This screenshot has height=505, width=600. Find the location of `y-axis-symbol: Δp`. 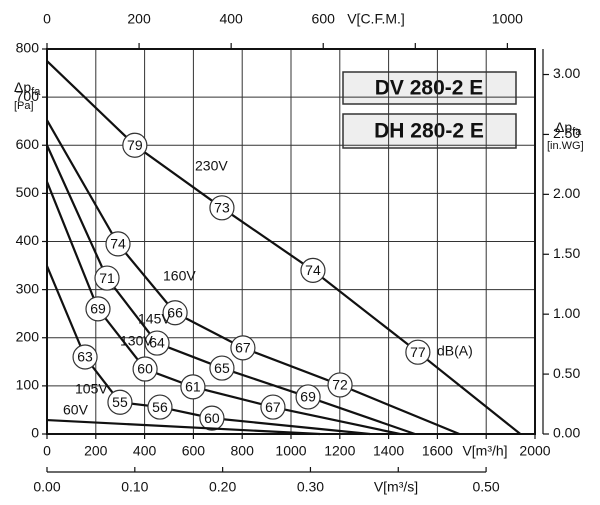

y-axis-symbol: Δp is located at coordinates (22, 87).